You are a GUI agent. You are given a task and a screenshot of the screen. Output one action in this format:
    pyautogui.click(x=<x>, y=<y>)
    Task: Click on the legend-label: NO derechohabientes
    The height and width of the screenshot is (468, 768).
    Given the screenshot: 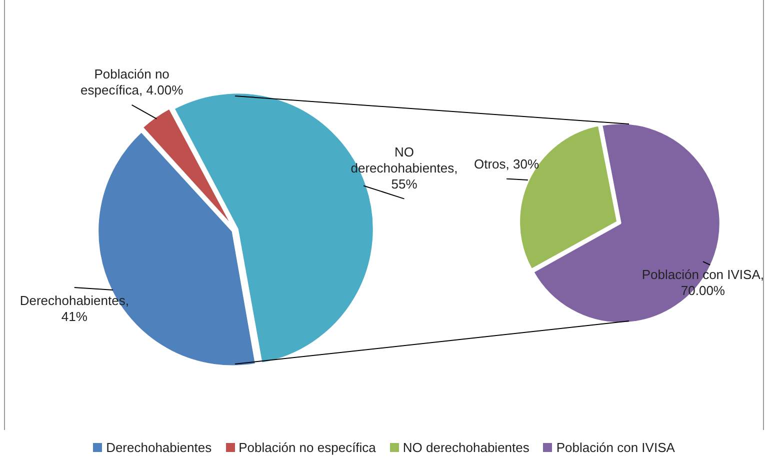 What is the action you would take?
    pyautogui.click(x=466, y=447)
    